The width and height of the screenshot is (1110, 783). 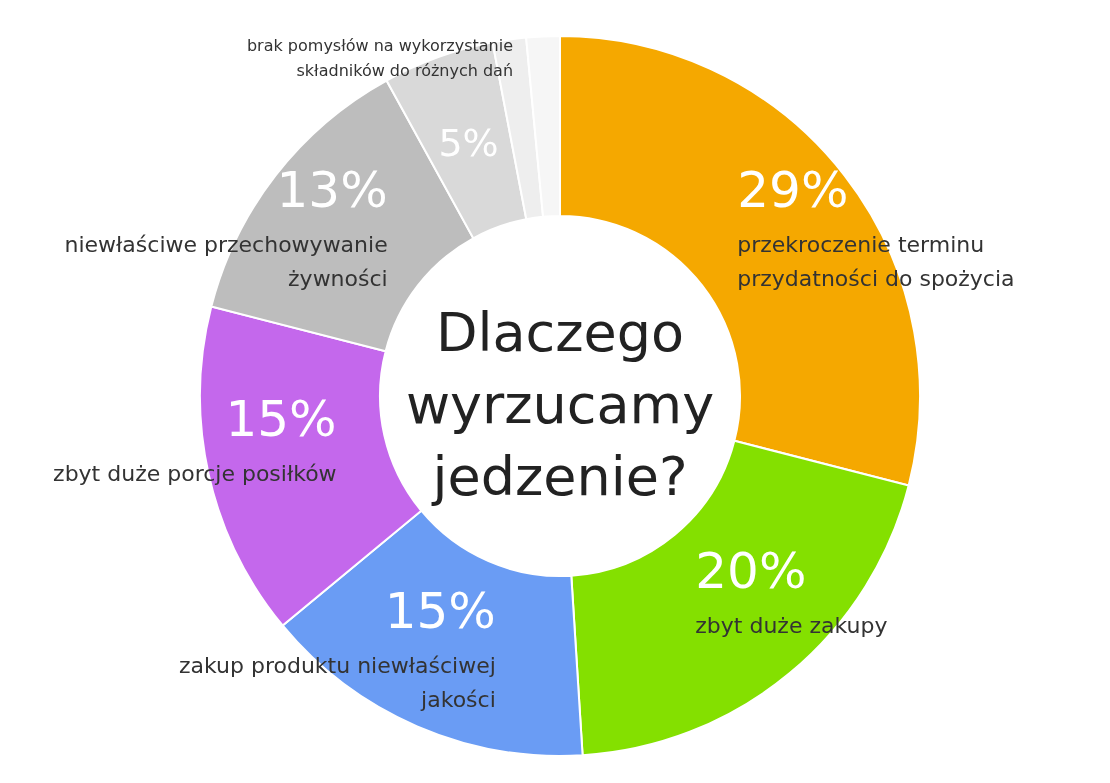 I want to click on slice-label: brak pomysłów na wykorzystanie składników do różnych dań, so click(x=380, y=58).